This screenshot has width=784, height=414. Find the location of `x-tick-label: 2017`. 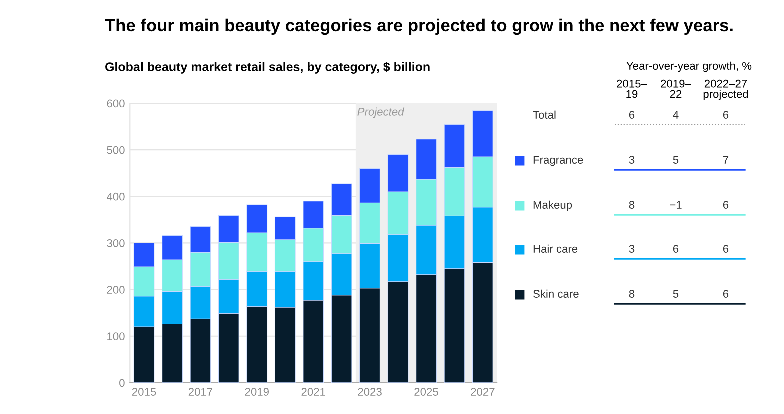

x-tick-label: 2017 is located at coordinates (200, 392).